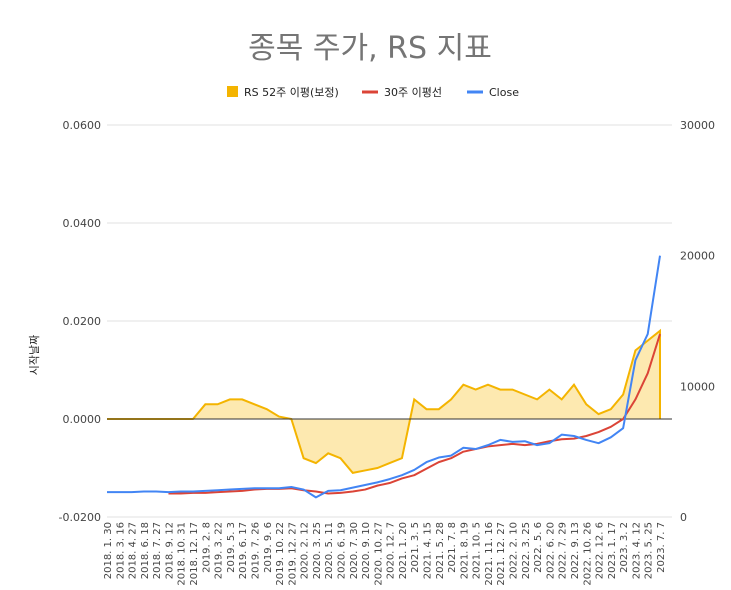 This screenshot has width=731, height=590. What do you see at coordinates (697, 321) in the screenshot?
I see `y-axis-right: 0 10000 20000 30000` at bounding box center [697, 321].